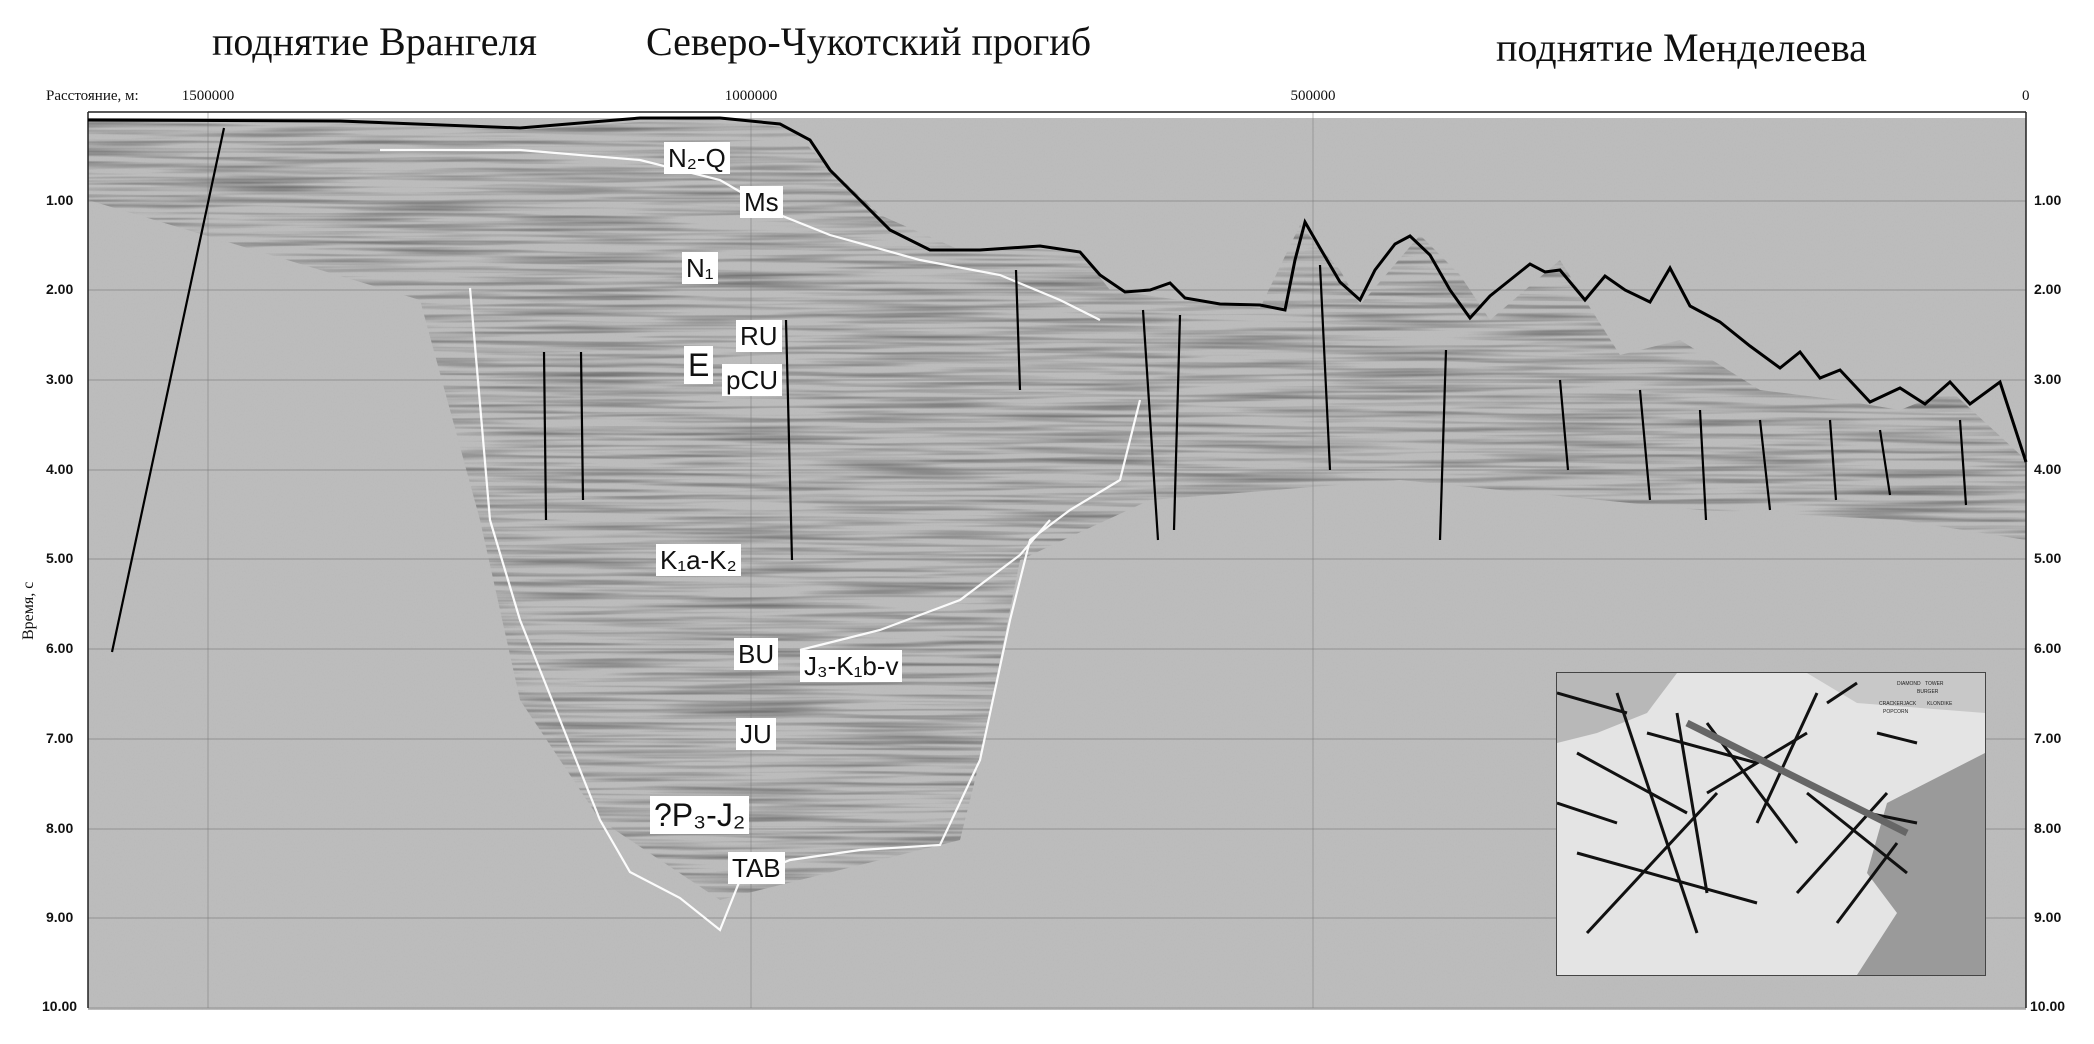  What do you see at coordinates (752, 380) in the screenshot?
I see `horizon-label-pcu: pCU` at bounding box center [752, 380].